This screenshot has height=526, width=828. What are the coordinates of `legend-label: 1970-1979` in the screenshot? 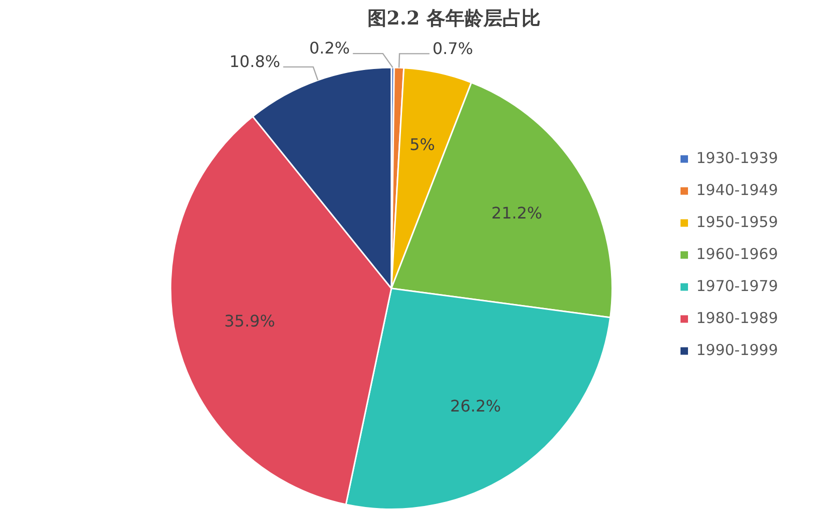 It's located at (737, 285).